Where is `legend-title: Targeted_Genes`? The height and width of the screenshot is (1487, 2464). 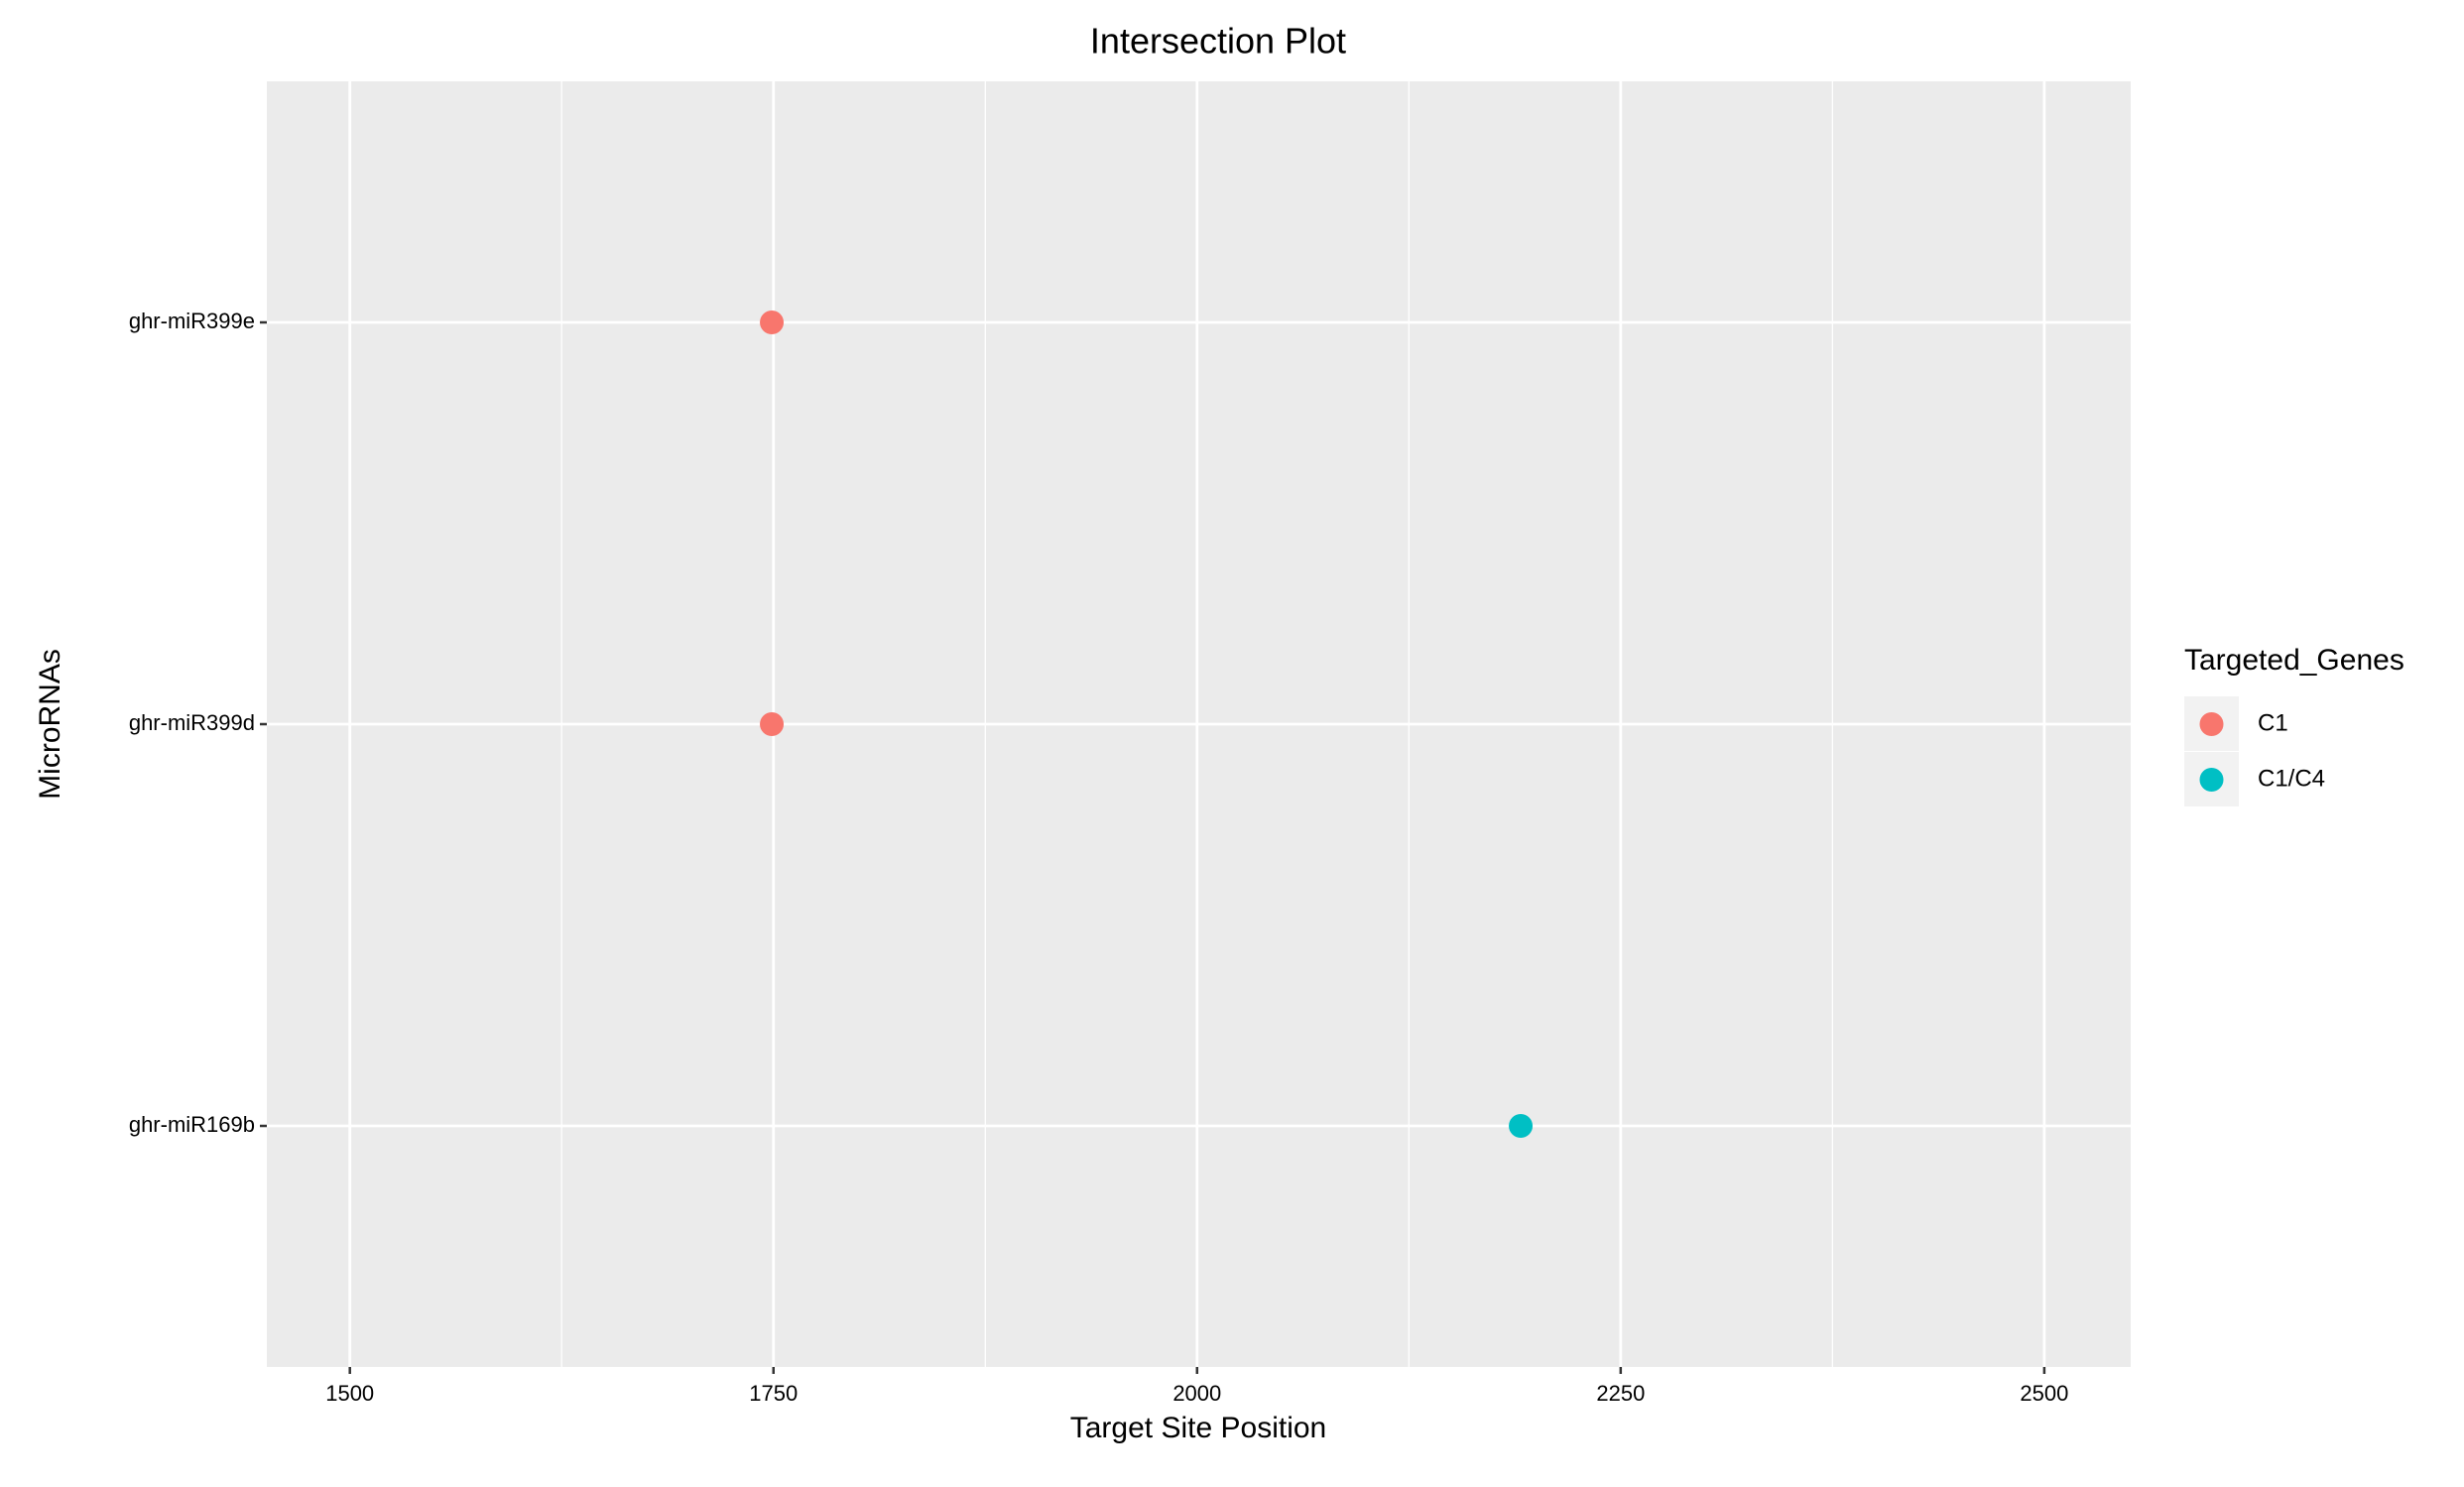 legend-title: Targeted_Genes is located at coordinates (2294, 661).